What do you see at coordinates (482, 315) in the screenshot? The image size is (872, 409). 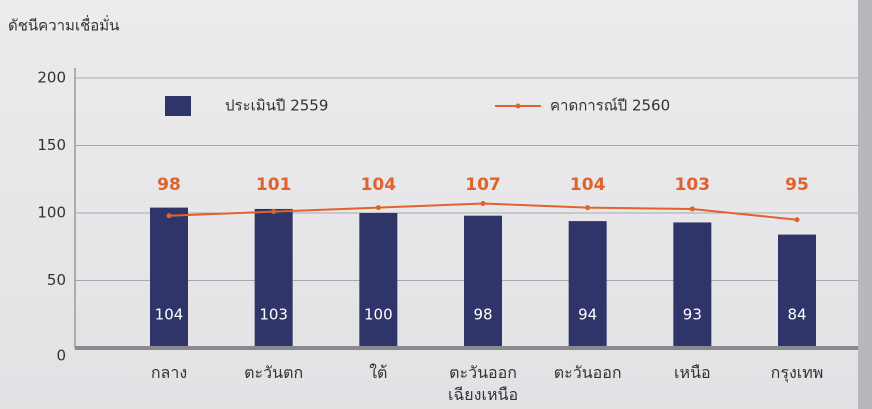 I see `bar-value-label: 98` at bounding box center [482, 315].